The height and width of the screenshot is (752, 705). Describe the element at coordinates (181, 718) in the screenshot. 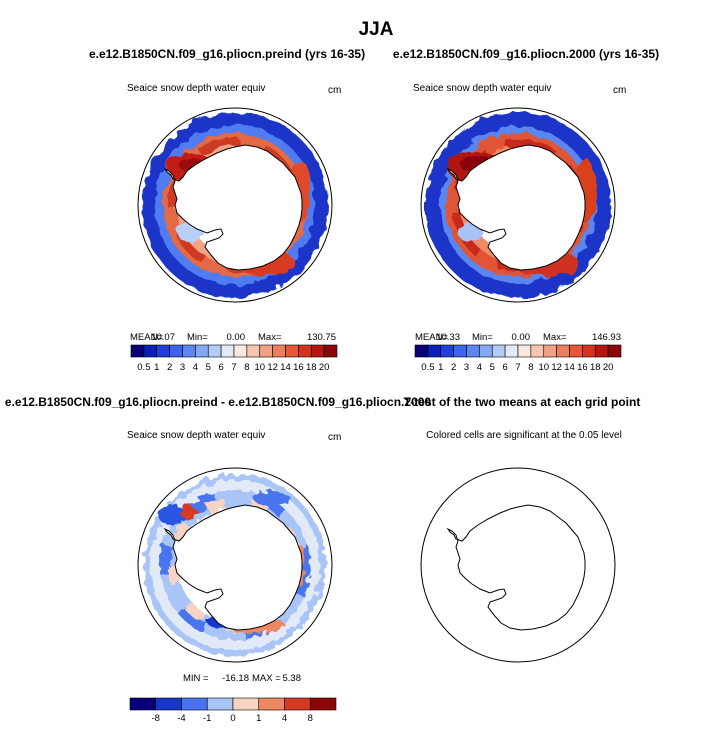

I see `colorbar-tick-label: -4` at that location.